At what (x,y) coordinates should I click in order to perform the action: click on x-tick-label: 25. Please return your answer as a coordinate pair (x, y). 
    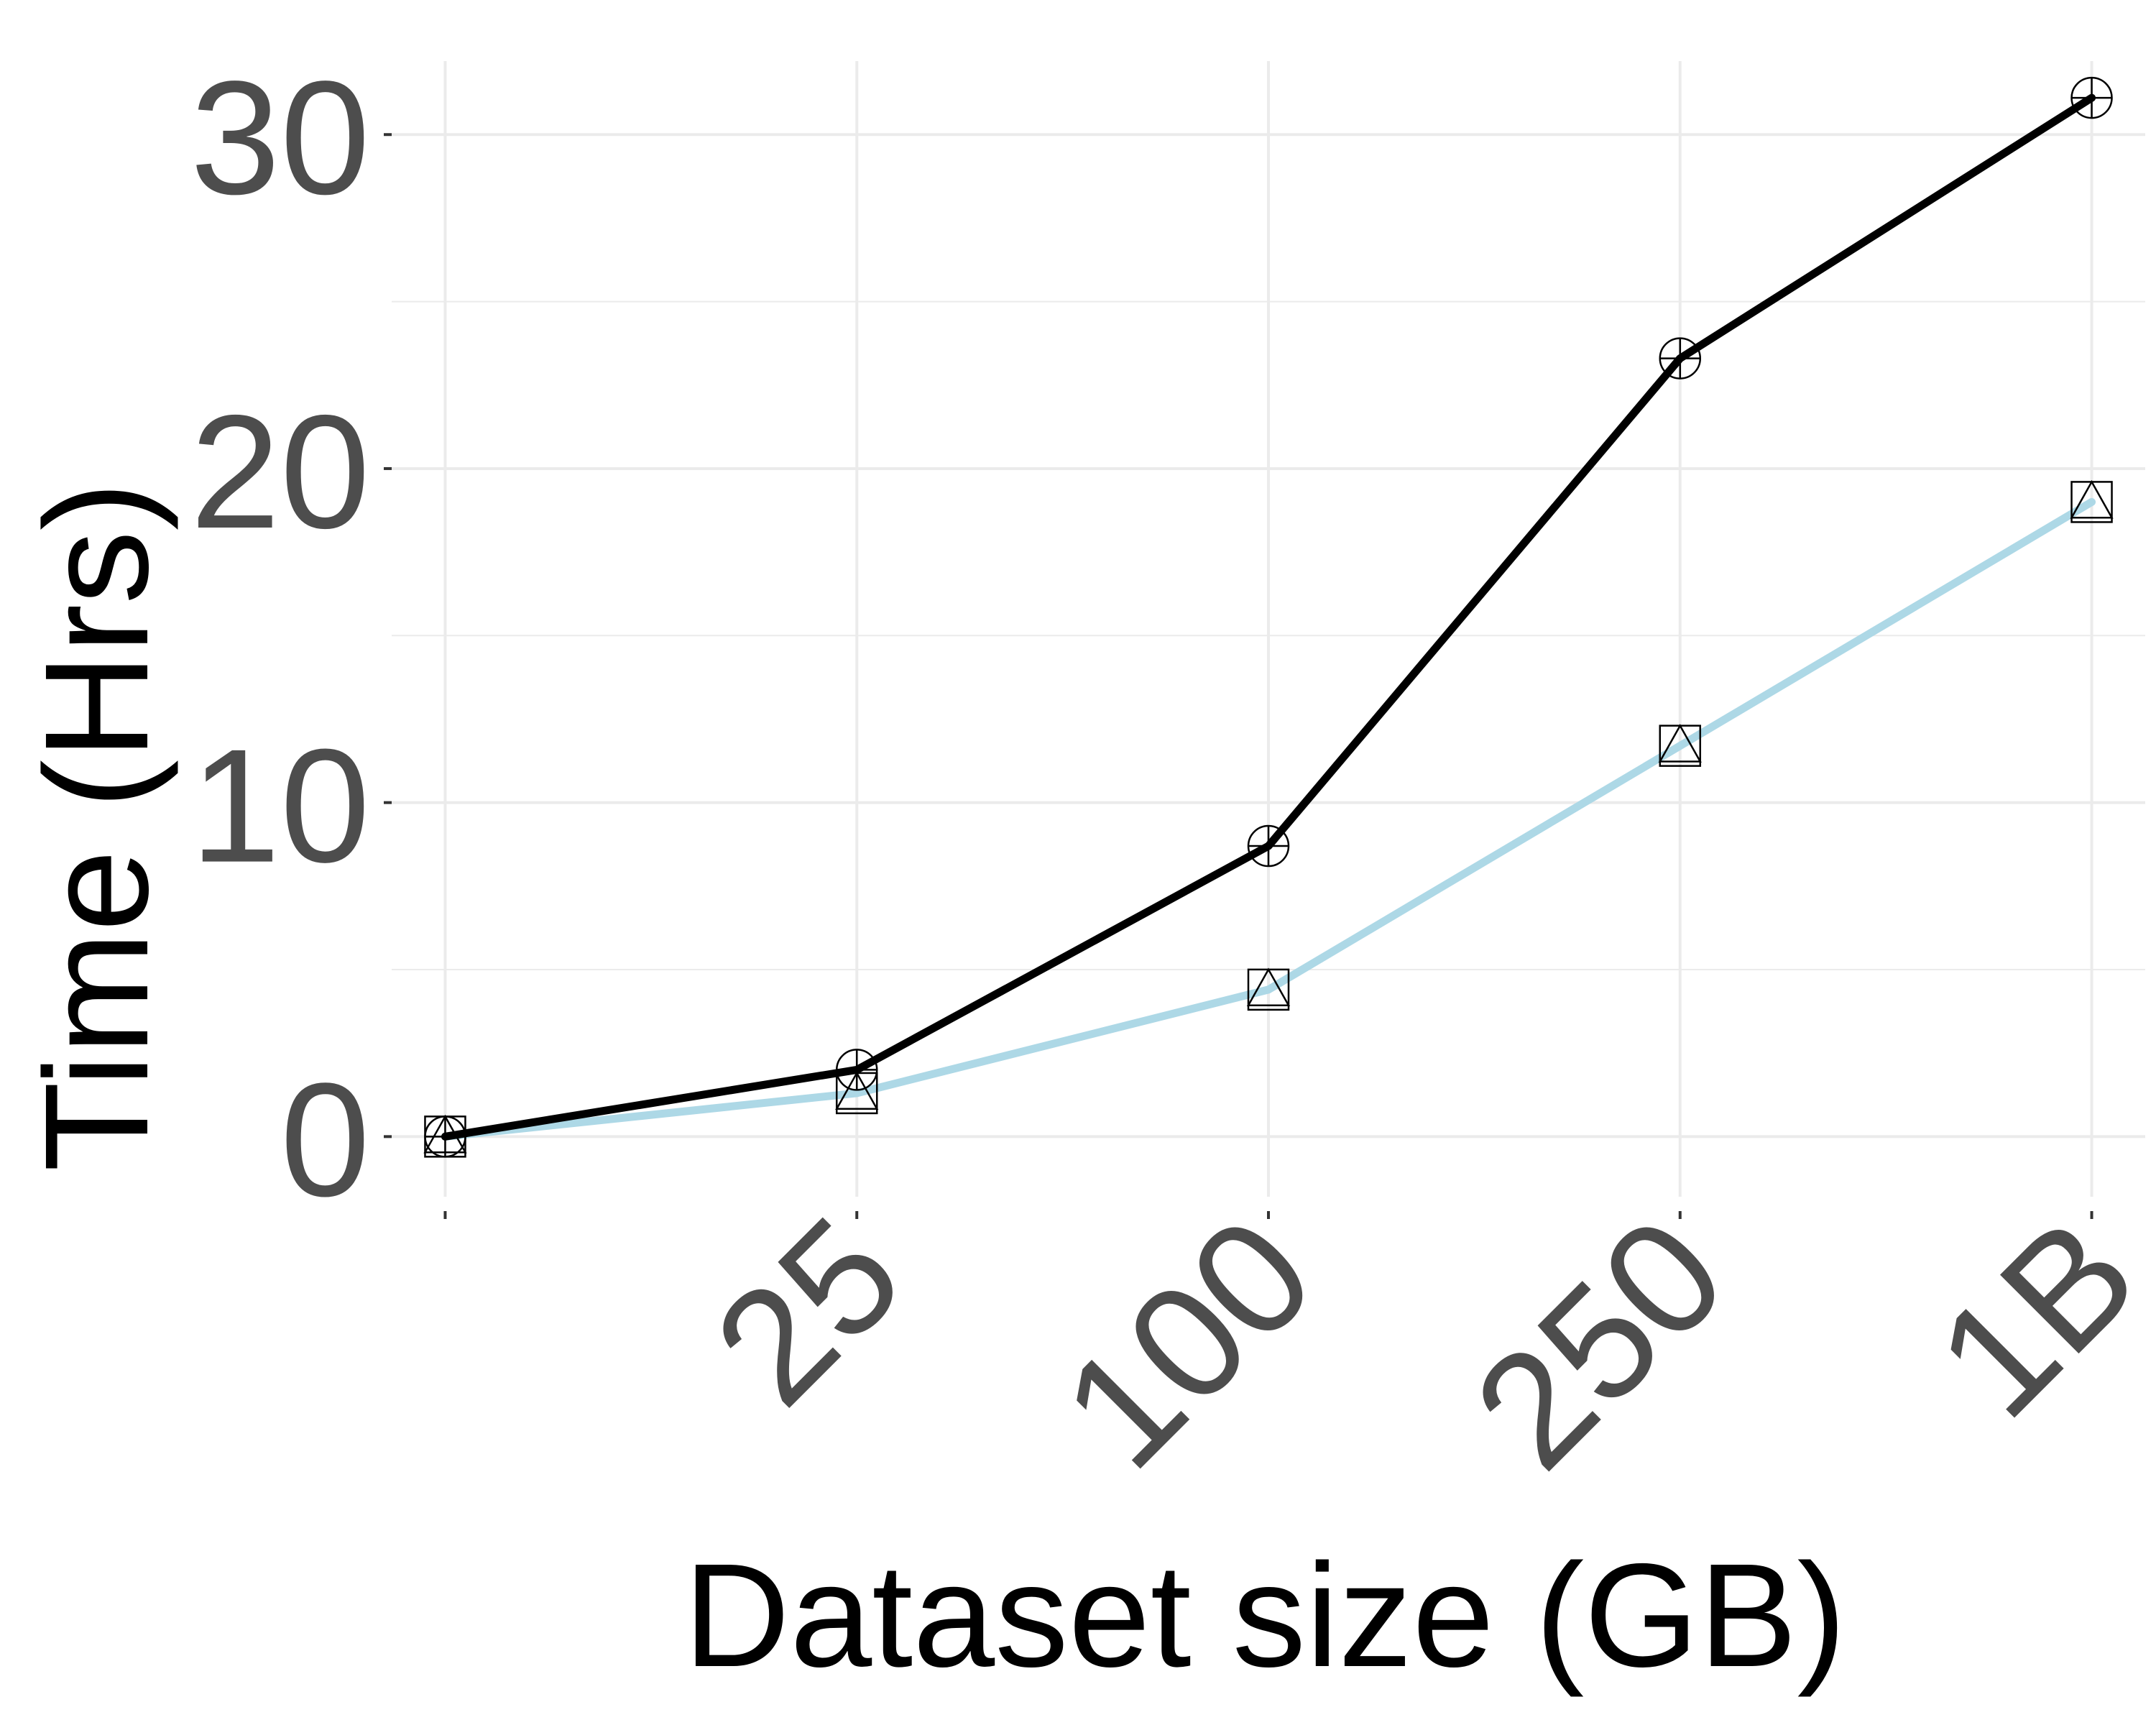
    Looking at the image, I should click on (808, 1310).